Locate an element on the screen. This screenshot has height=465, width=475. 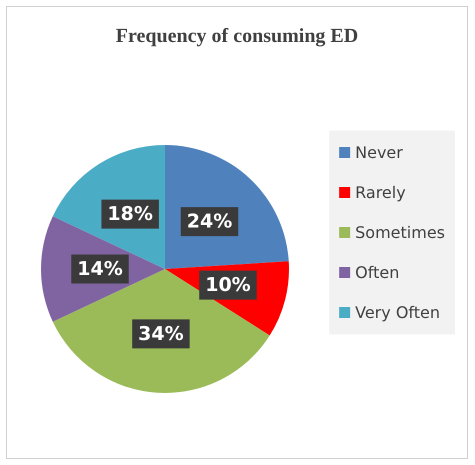
legend-label: Rarely is located at coordinates (380, 192).